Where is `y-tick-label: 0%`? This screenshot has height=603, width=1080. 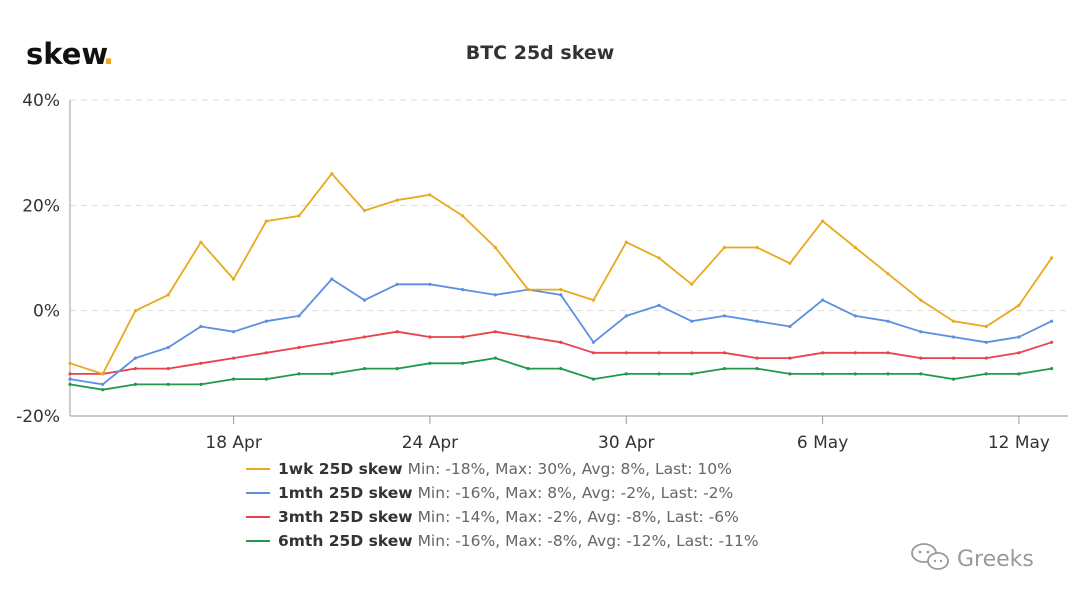 y-tick-label: 0% is located at coordinates (46, 312).